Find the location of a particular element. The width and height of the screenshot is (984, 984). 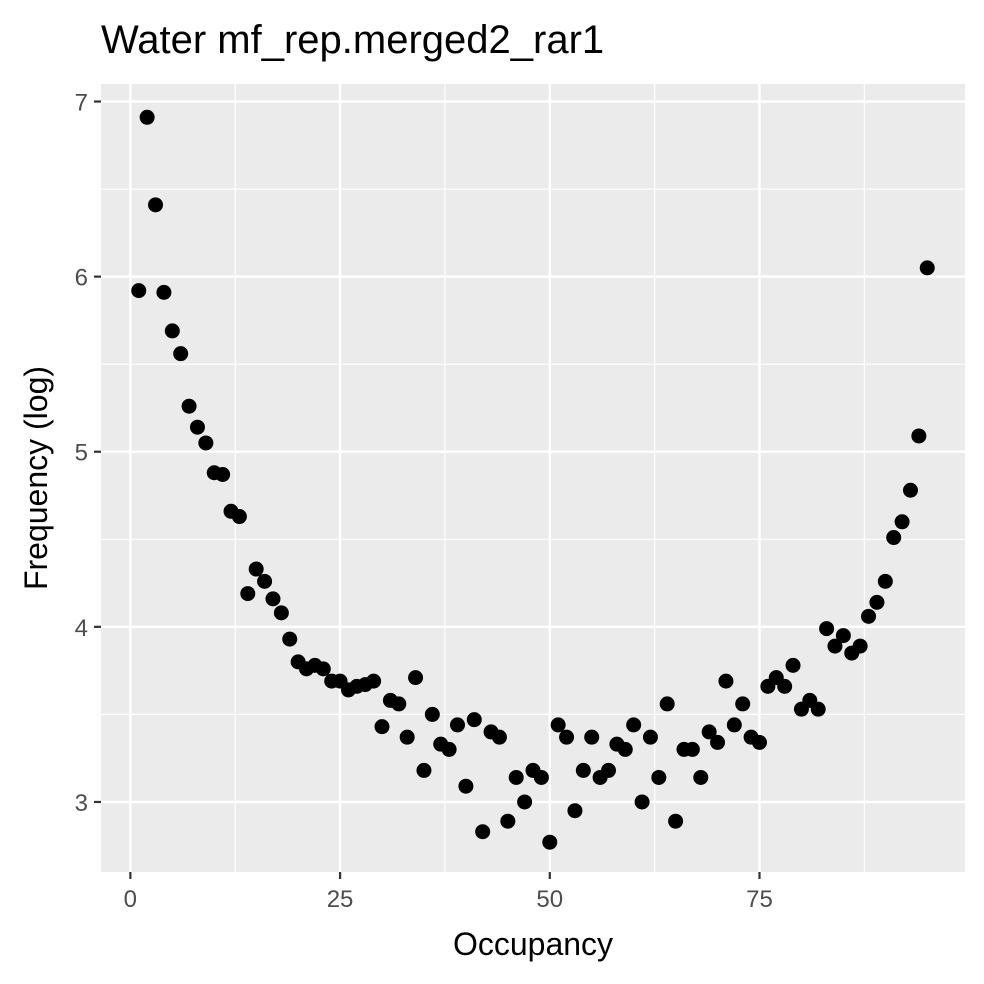

y-axis-title: Frequency (log) is located at coordinates (36, 478).